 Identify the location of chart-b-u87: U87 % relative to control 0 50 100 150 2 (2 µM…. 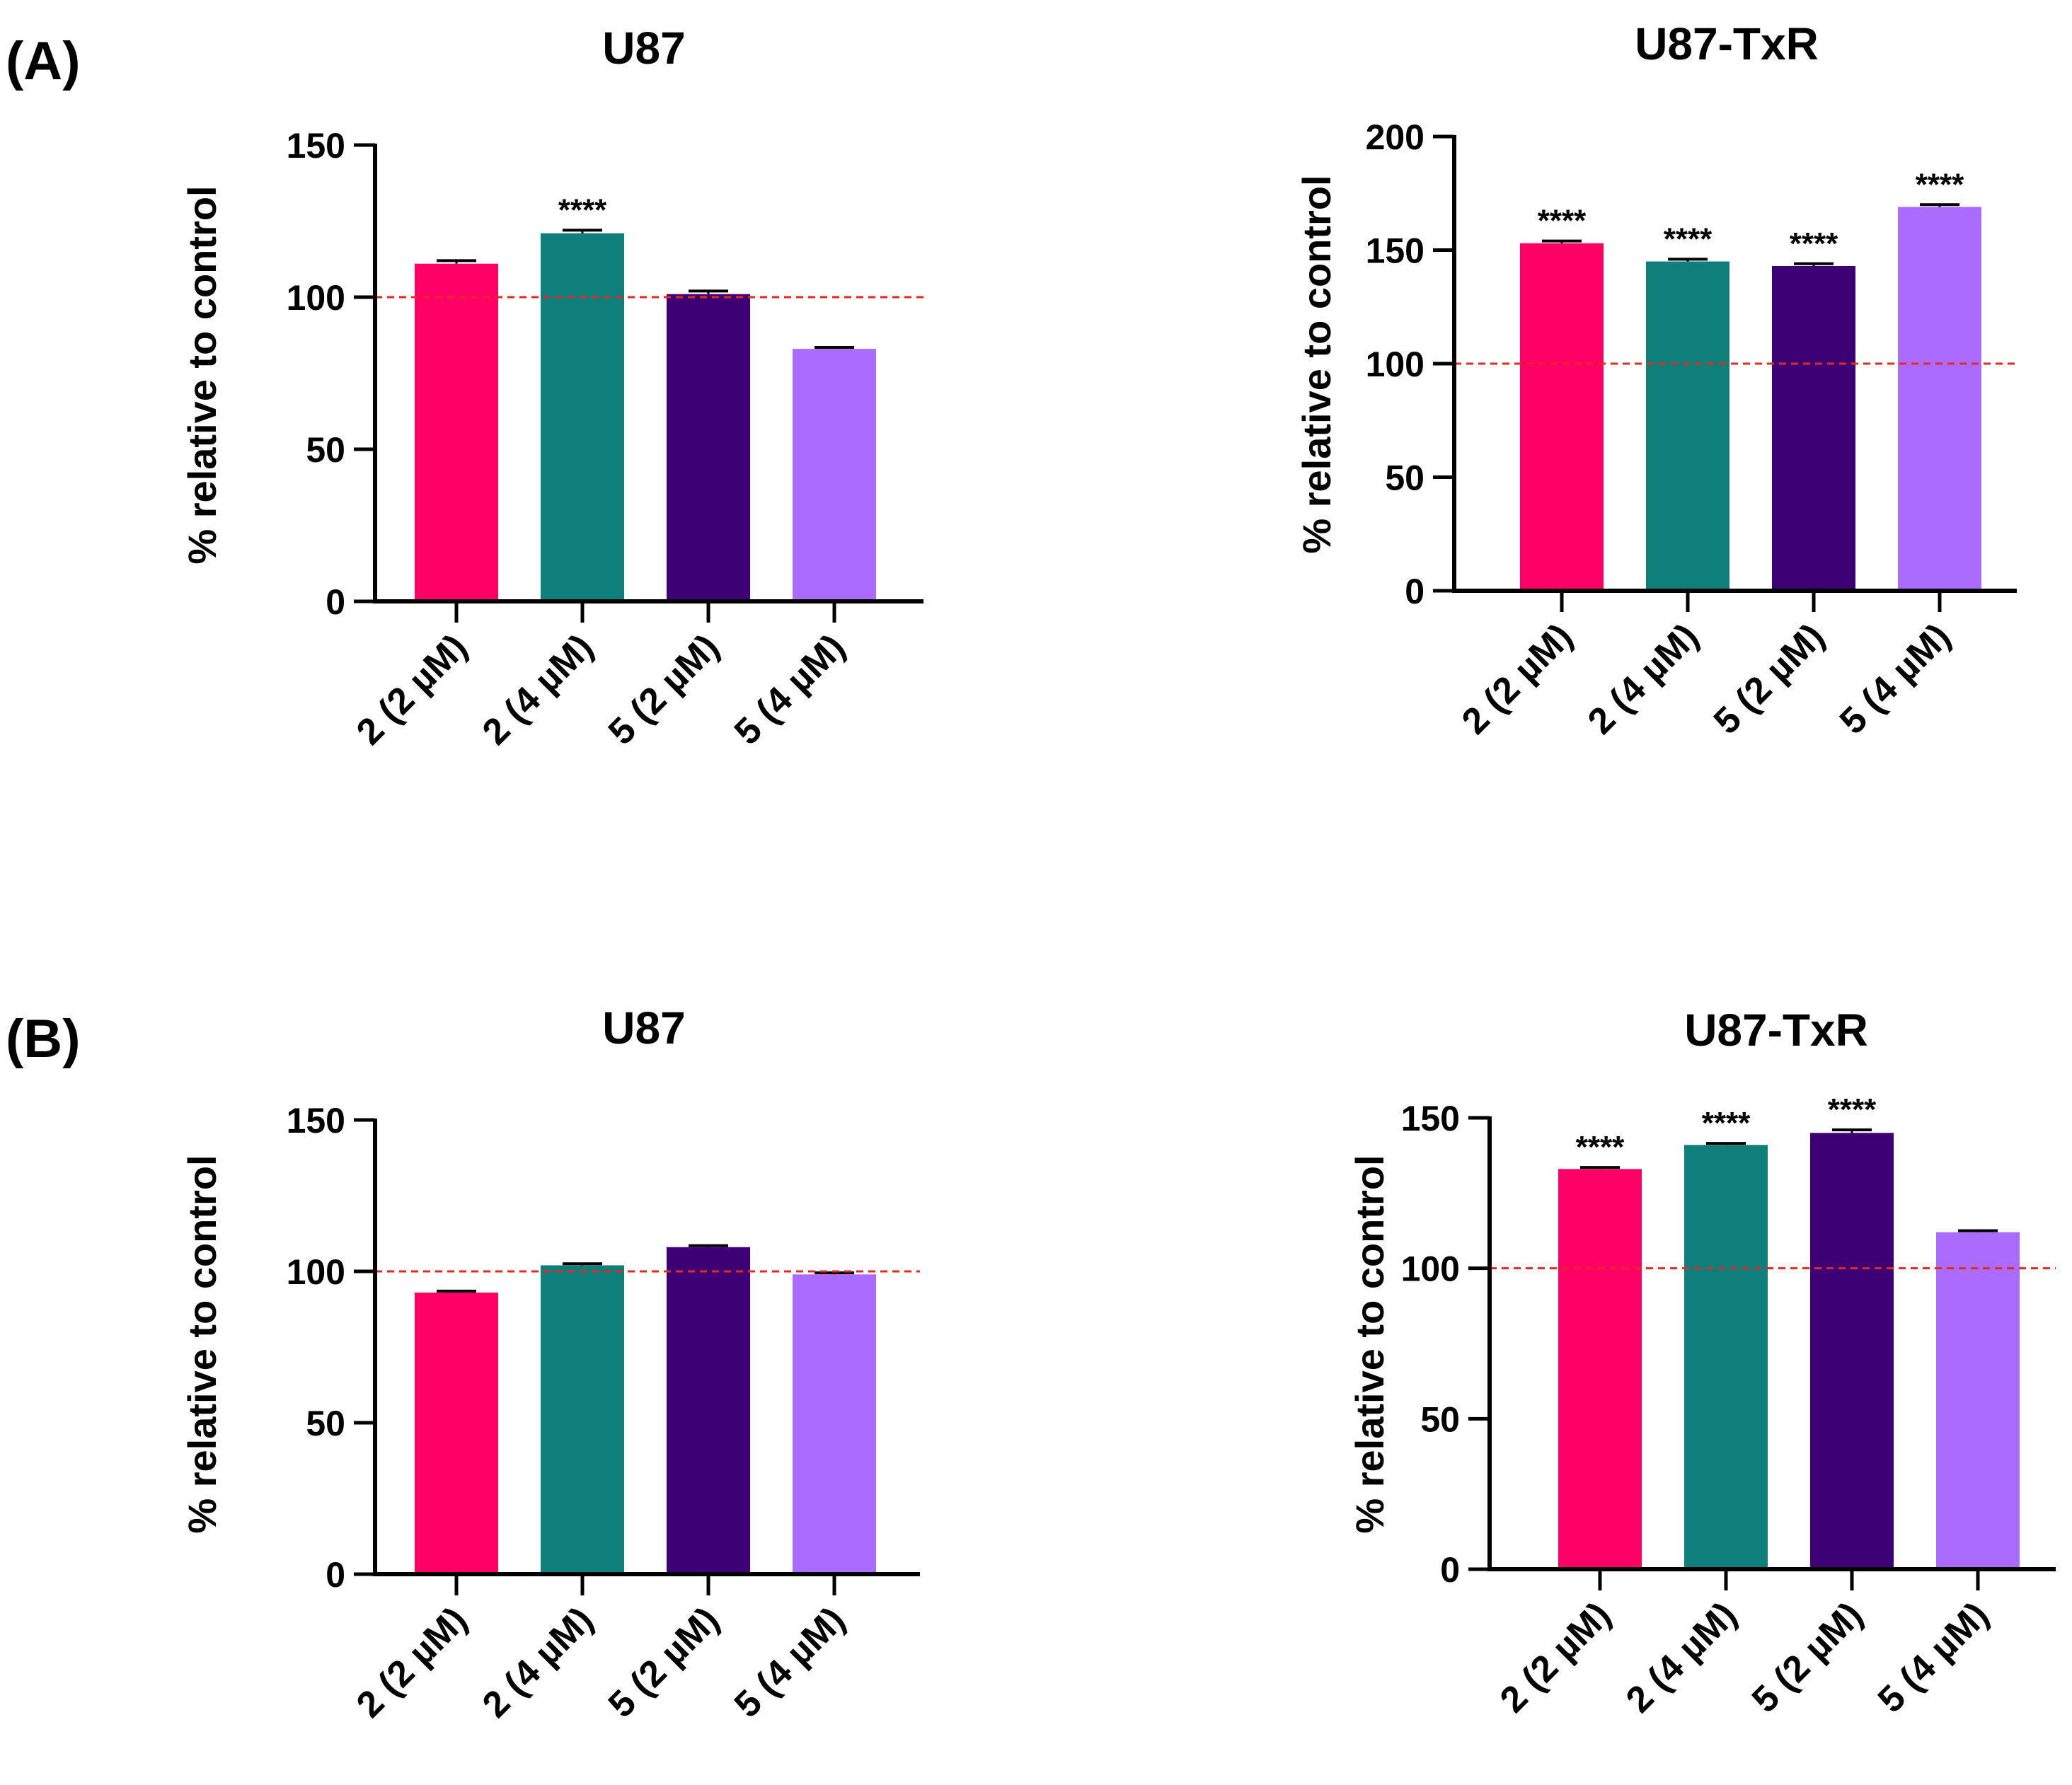
(550, 1364).